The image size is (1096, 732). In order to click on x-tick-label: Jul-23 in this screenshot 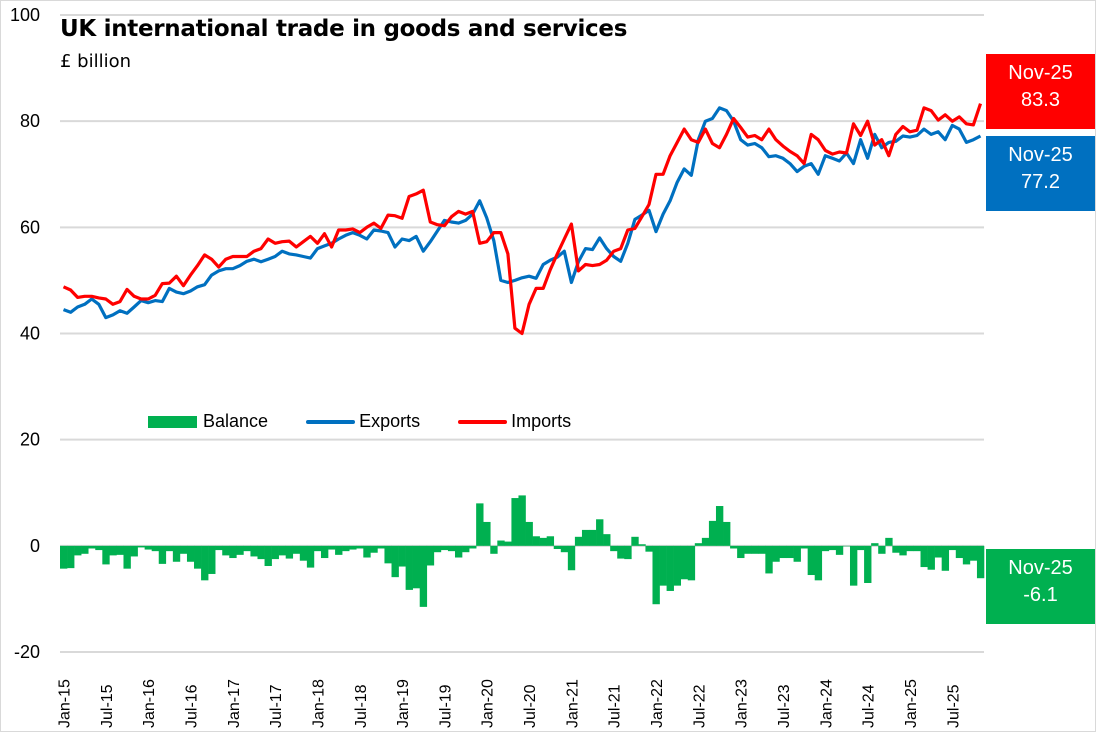, I will do `click(784, 706)`.